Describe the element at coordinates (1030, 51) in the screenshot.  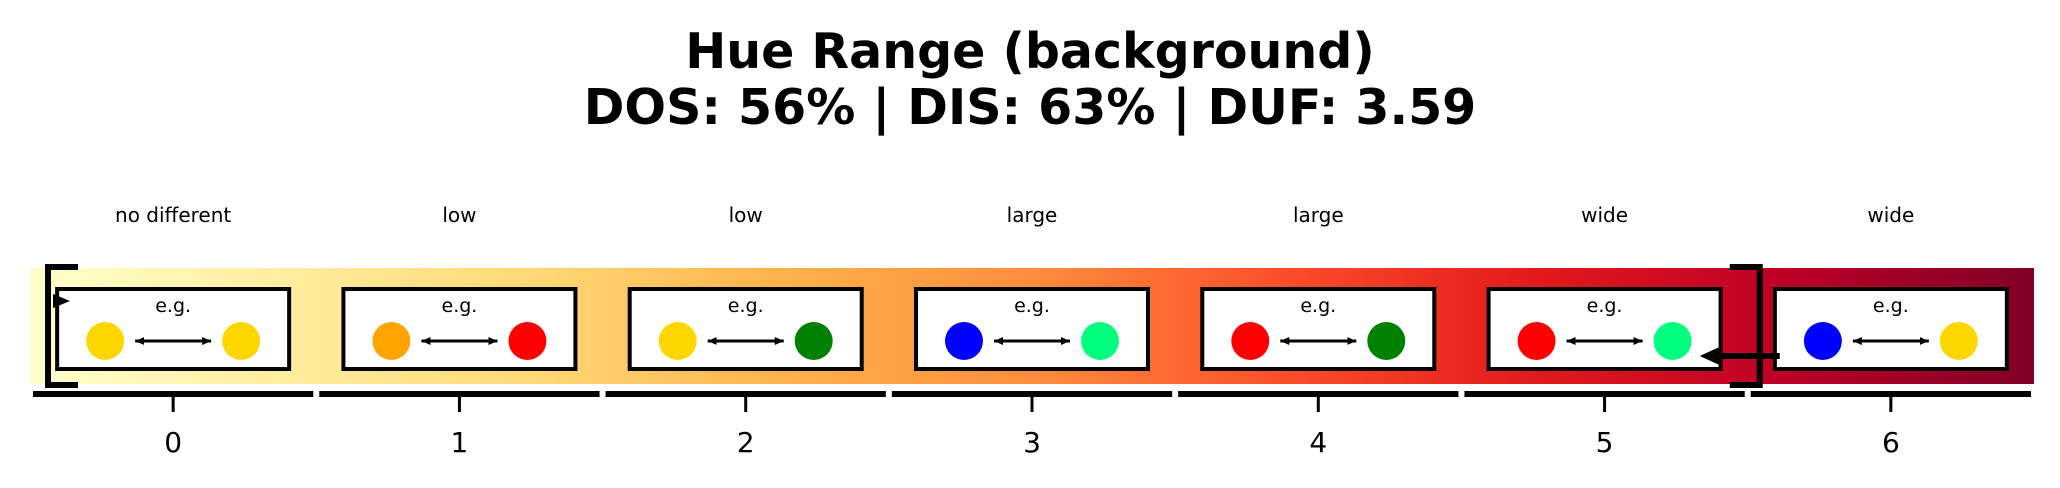
I see `chart-title-line-1: Hue Range (background)` at that location.